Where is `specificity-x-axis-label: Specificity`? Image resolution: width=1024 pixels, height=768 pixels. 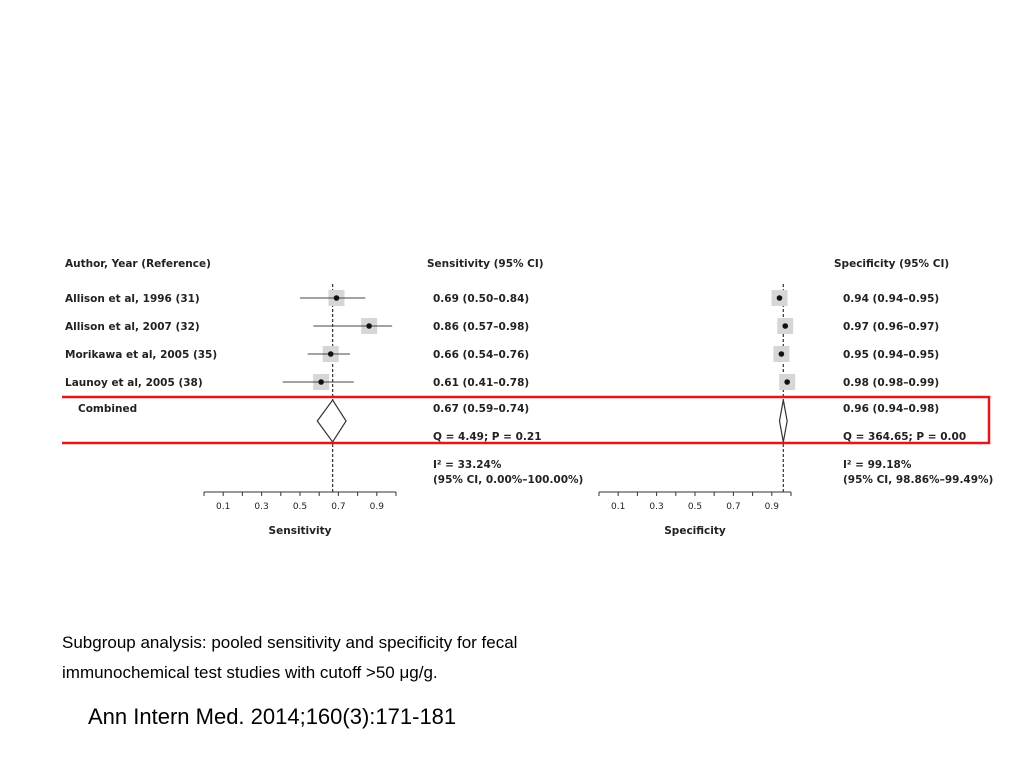
specificity-x-axis-label: Specificity is located at coordinates (695, 531).